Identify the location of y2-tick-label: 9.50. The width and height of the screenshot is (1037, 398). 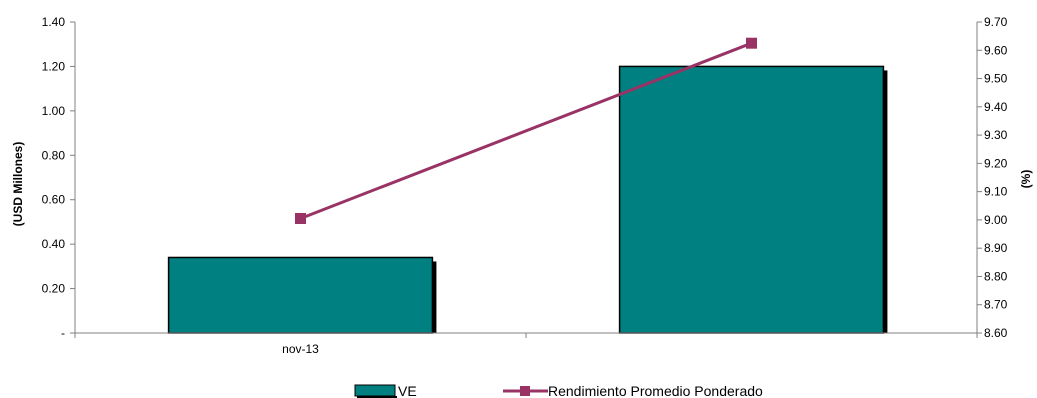
(996, 79).